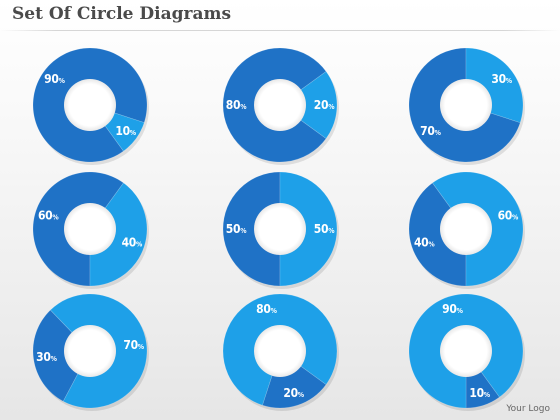 The width and height of the screenshot is (560, 420). What do you see at coordinates (280, 30) in the screenshot?
I see `title-divider` at bounding box center [280, 30].